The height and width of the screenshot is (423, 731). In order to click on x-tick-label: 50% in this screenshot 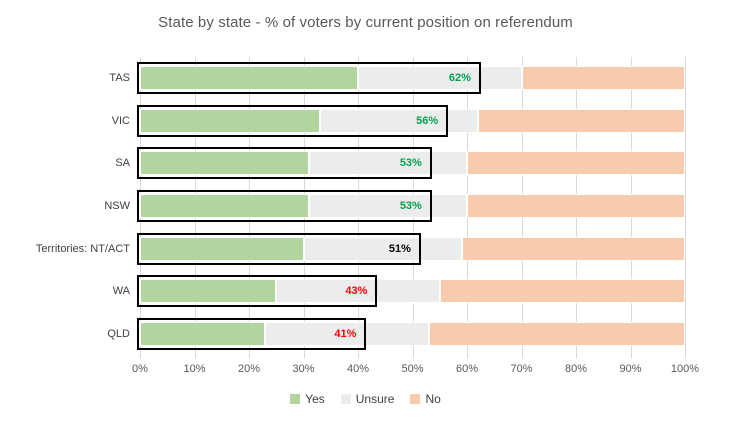, I will do `click(412, 369)`.